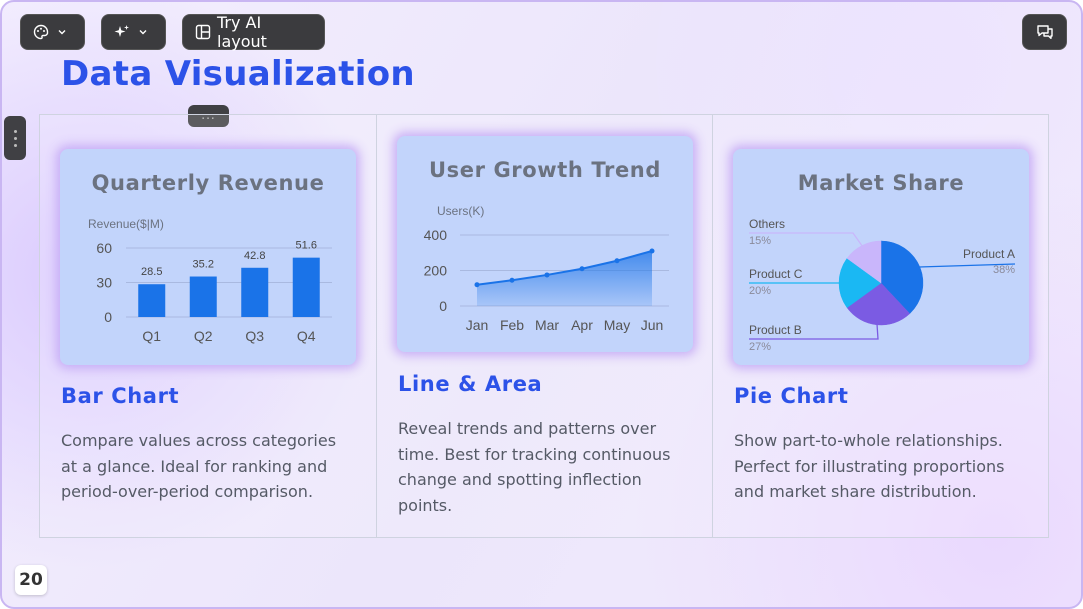  What do you see at coordinates (436, 271) in the screenshot?
I see `y-tick-label: 200` at bounding box center [436, 271].